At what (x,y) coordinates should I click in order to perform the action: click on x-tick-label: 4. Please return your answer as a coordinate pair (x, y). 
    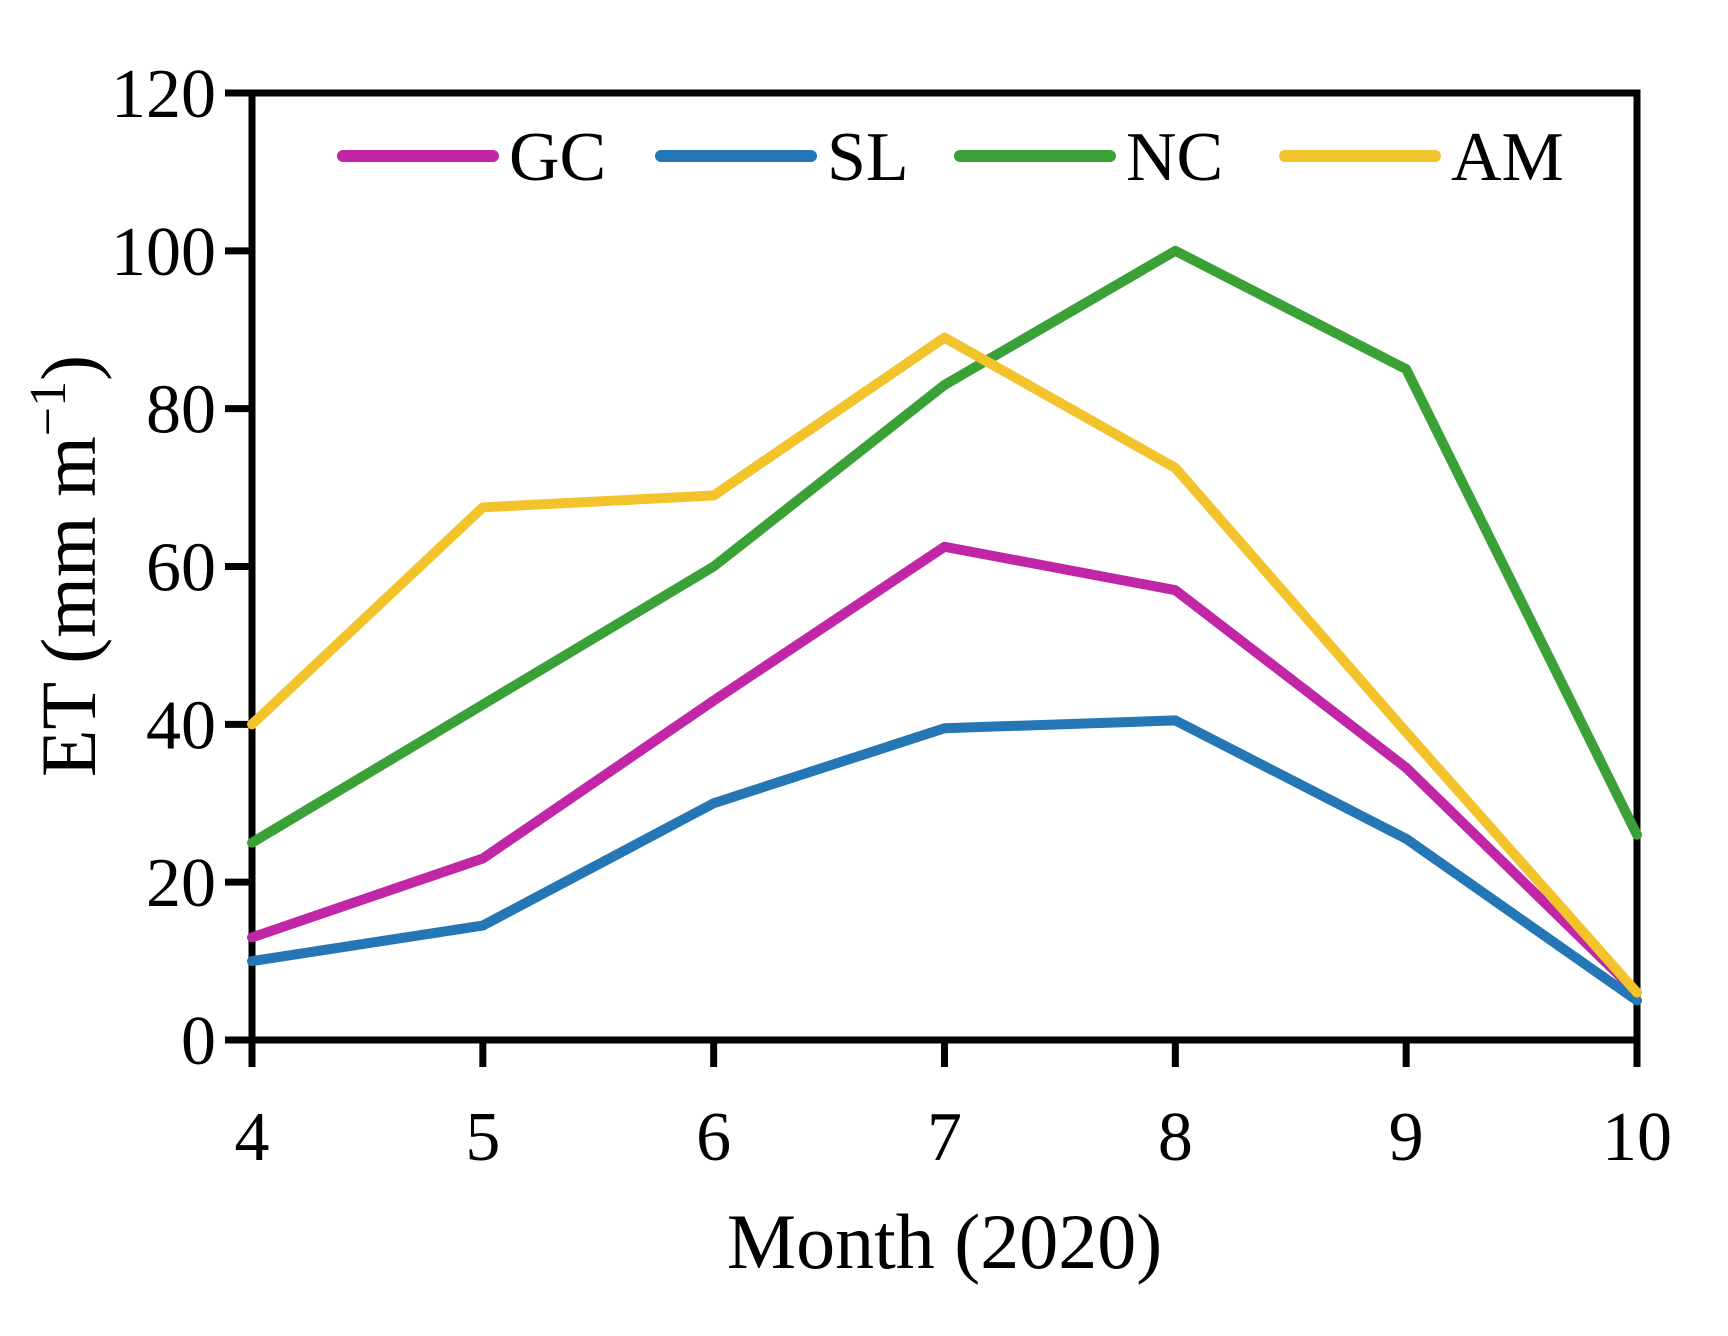
    Looking at the image, I should click on (252, 1137).